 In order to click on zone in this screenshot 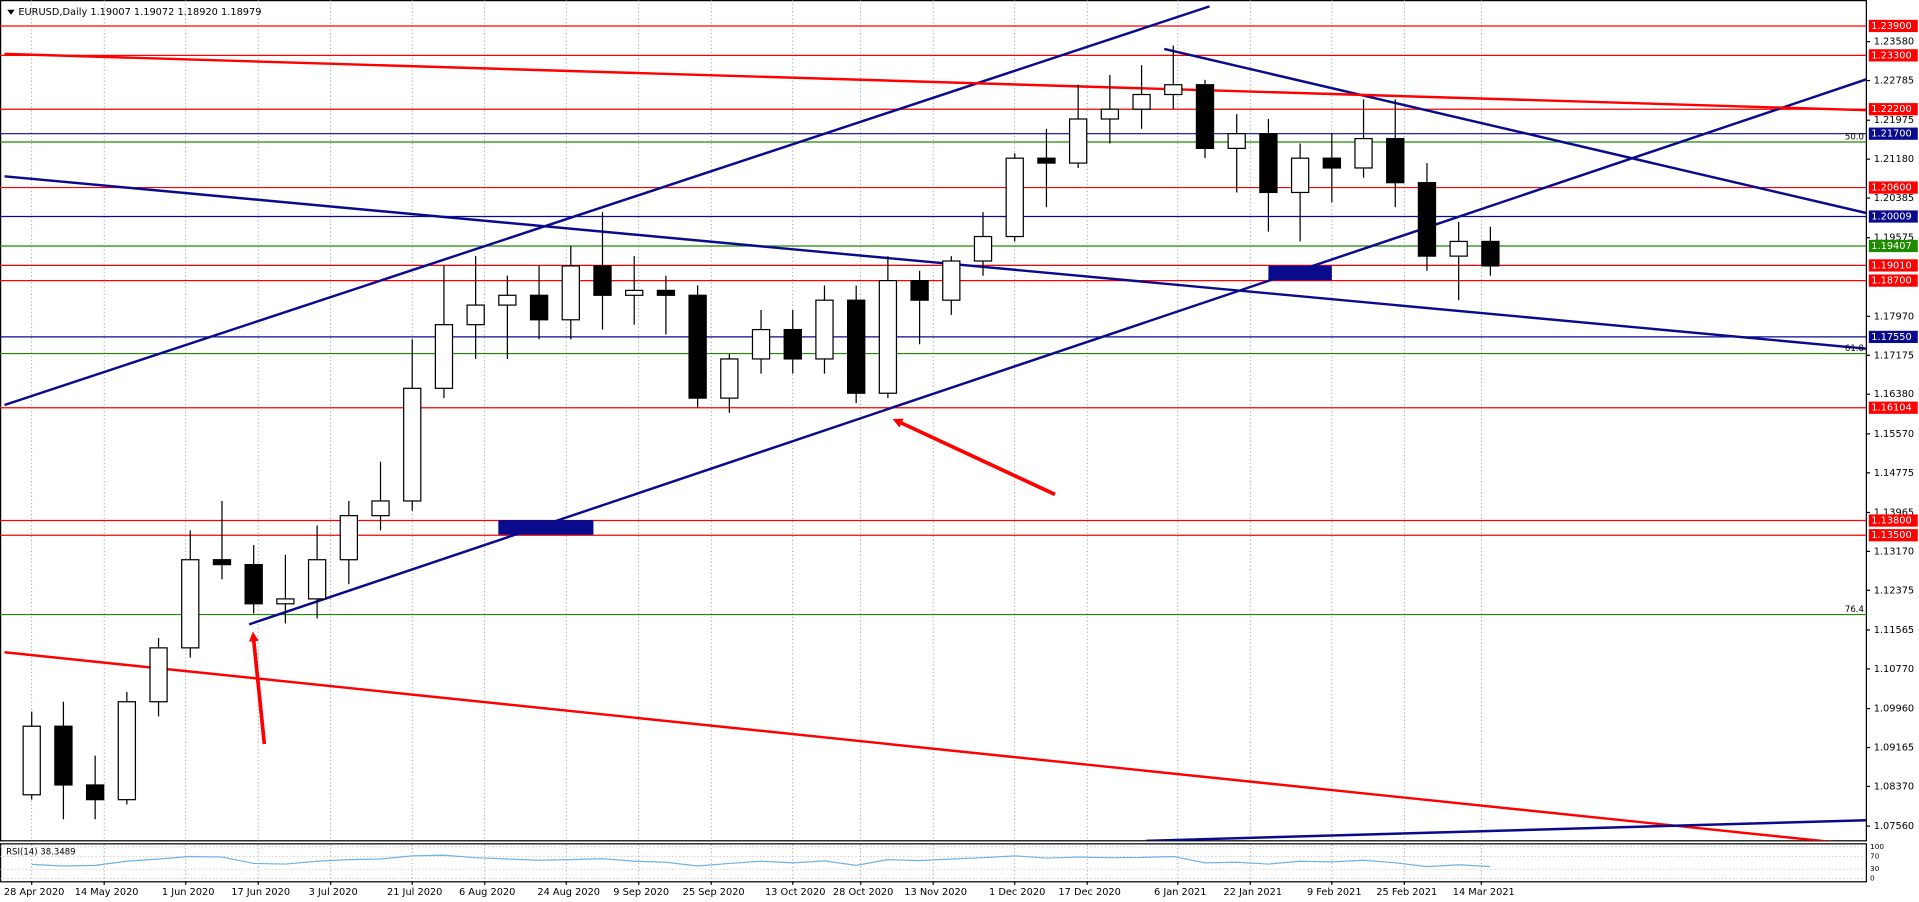, I will do `click(546, 527)`.